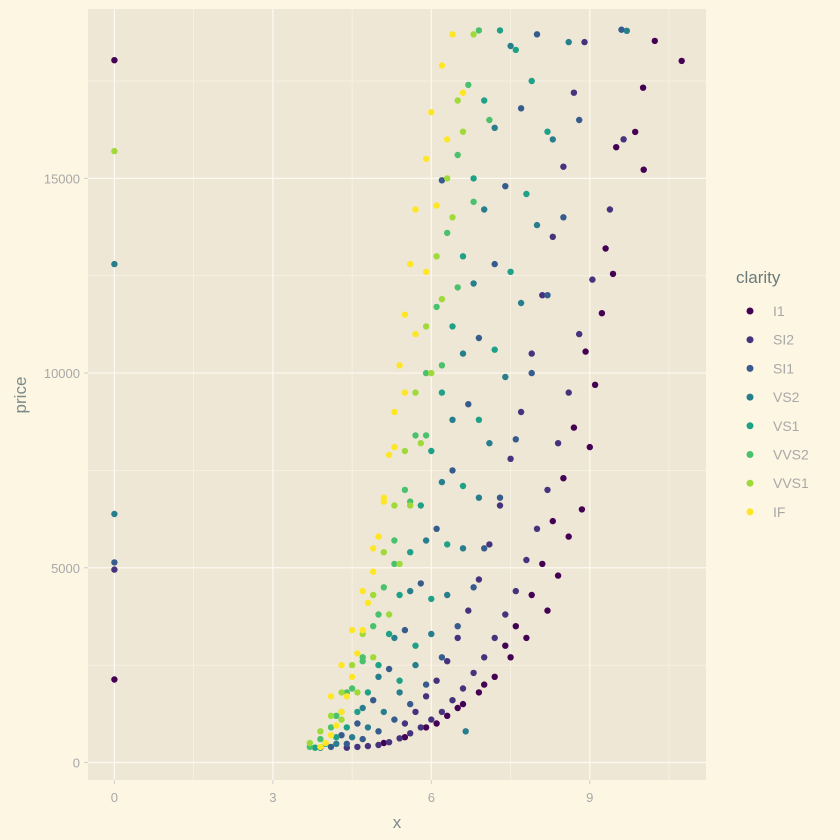 The width and height of the screenshot is (840, 840). I want to click on legend: clarity I1 SI2 SI1 VS2 VS1 VVS2 VVS1 IF, so click(772, 394).